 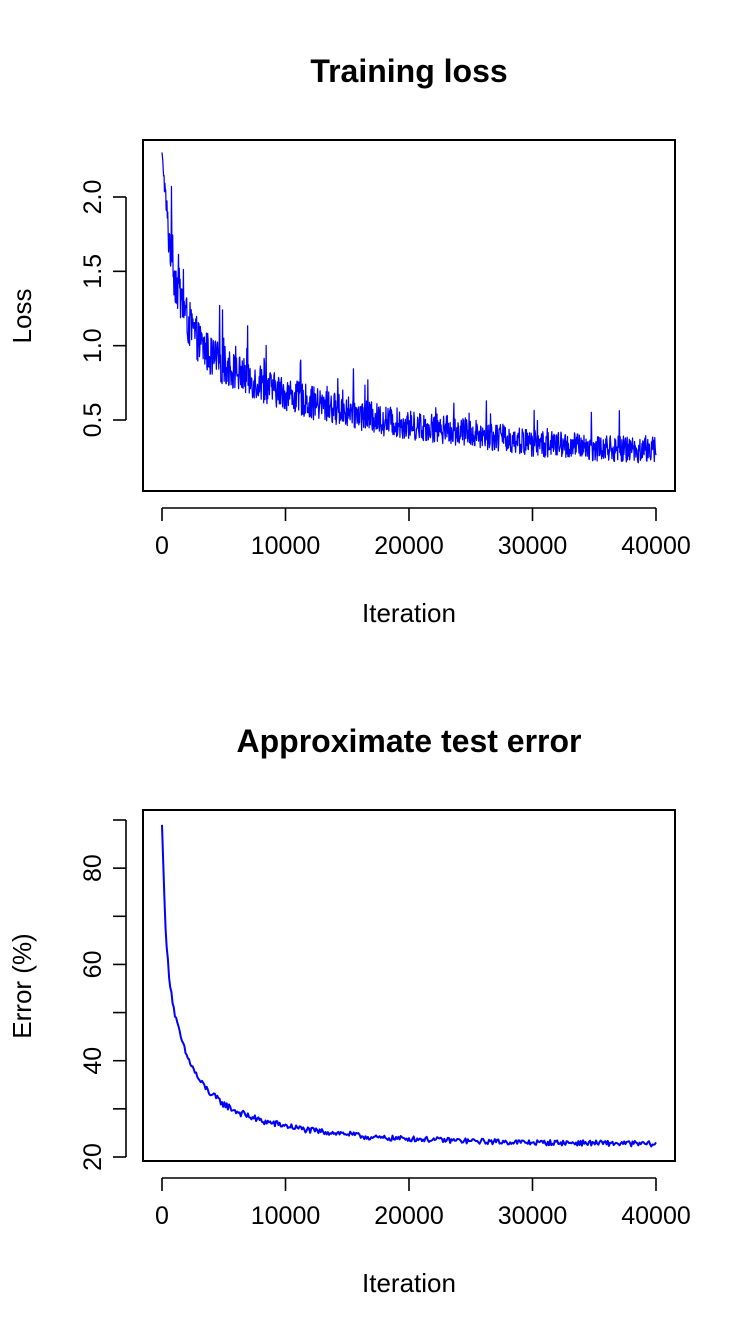 I want to click on y-axis-label: Loss, so click(x=22, y=316).